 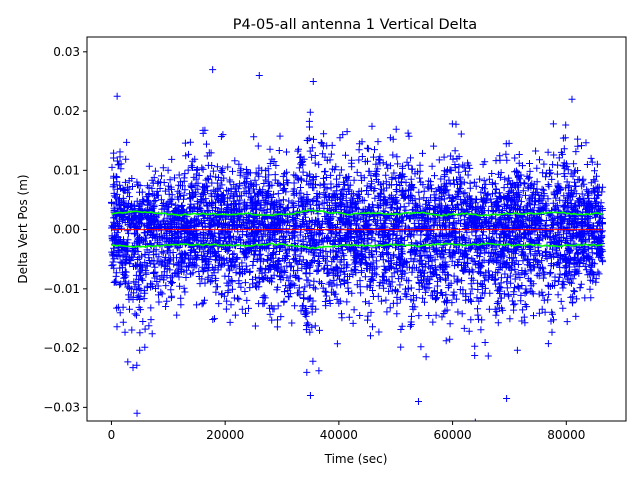 I want to click on y-tick-label: 0.01, so click(x=66, y=170).